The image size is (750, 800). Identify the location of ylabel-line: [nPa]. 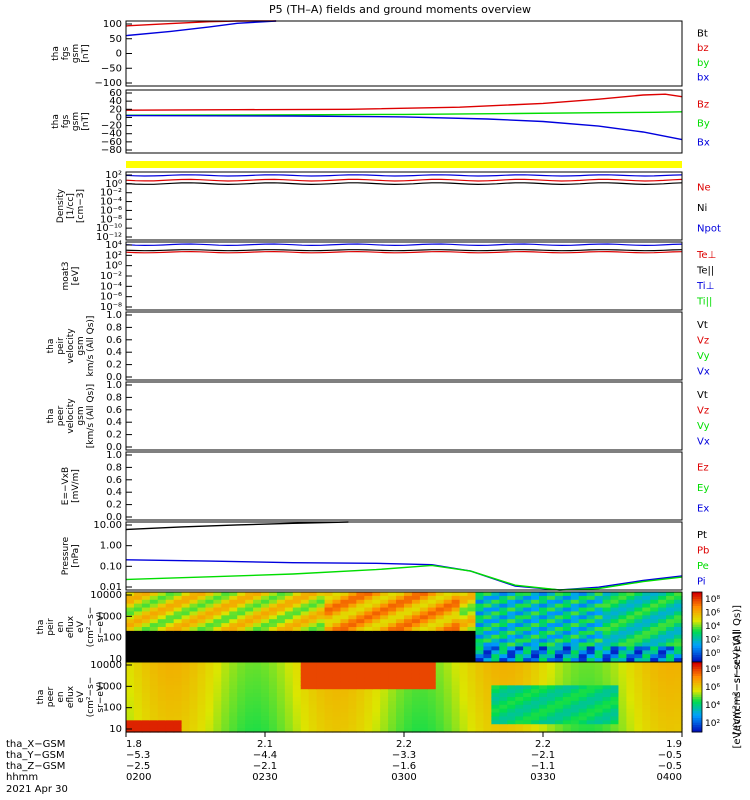
(76, 555).